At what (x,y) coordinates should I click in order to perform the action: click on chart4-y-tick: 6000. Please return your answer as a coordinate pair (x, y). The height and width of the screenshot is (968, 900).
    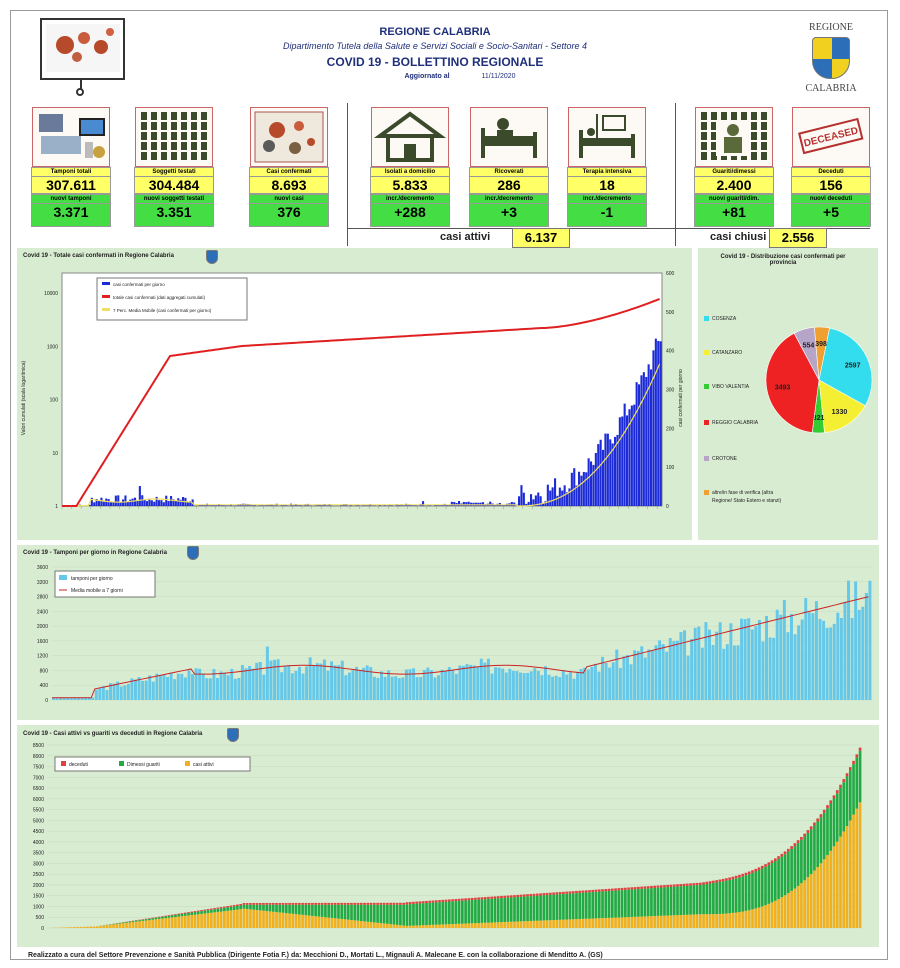
    Looking at the image, I should click on (38, 800).